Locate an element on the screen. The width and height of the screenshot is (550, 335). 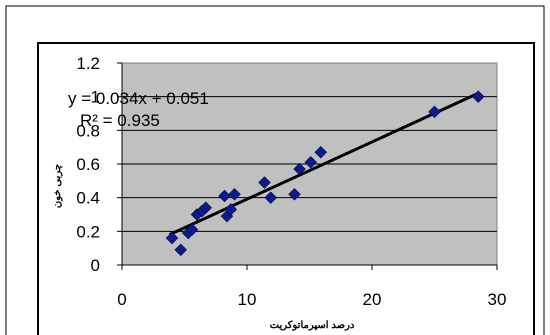
x-tick-label: 30 is located at coordinates (497, 299).